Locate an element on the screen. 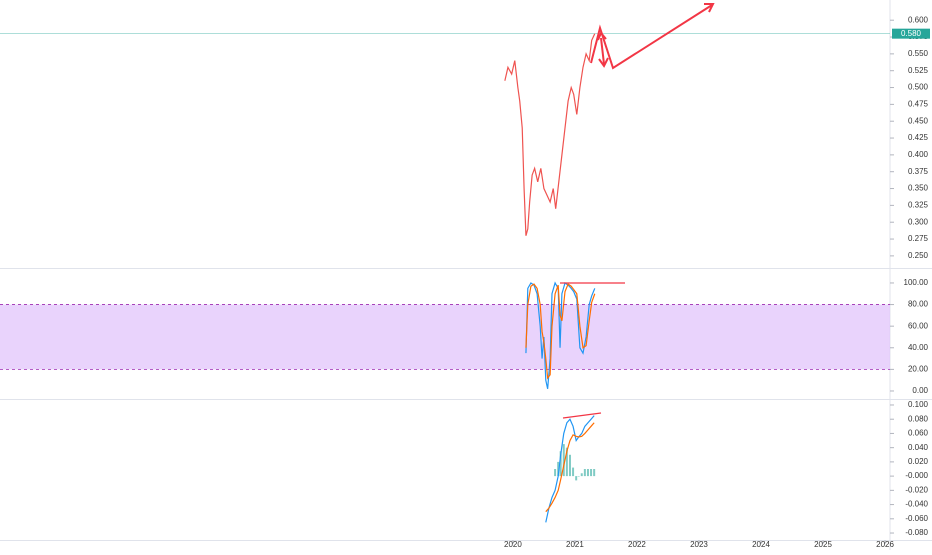 This screenshot has height=555, width=932. y-tick-label: 0.550 is located at coordinates (918, 53).